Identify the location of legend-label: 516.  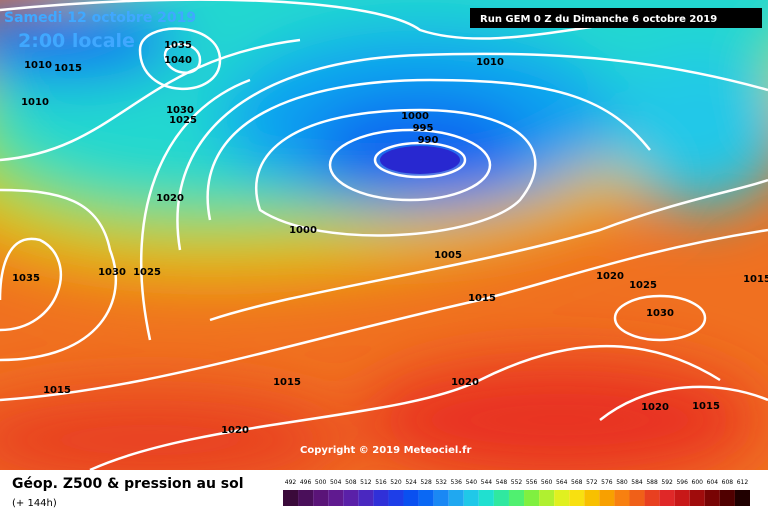
(381, 482).